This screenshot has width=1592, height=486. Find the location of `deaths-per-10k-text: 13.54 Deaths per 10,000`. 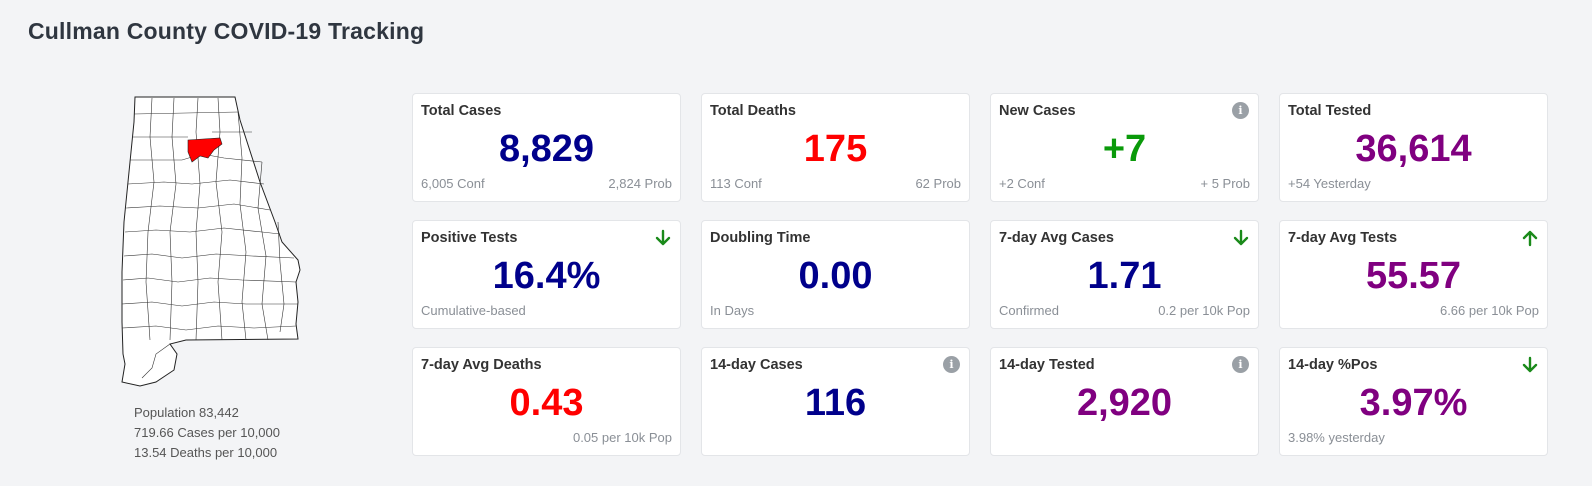

deaths-per-10k-text: 13.54 Deaths per 10,000 is located at coordinates (206, 452).